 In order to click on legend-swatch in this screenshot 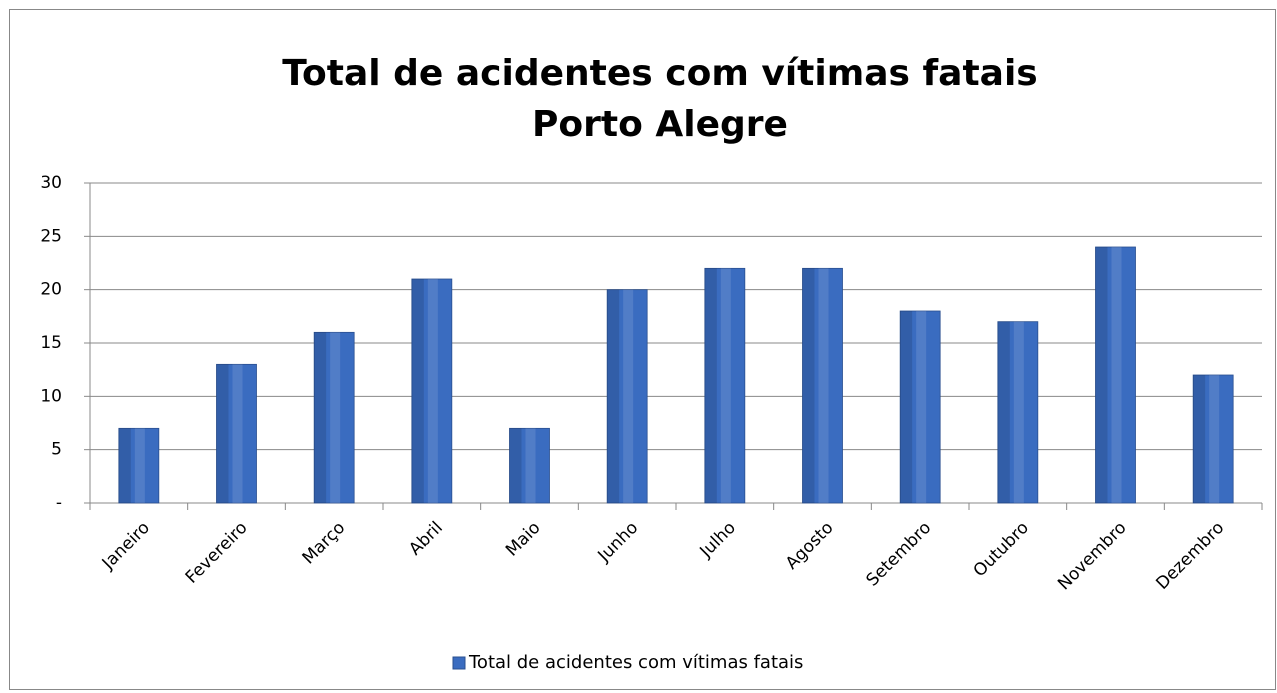, I will do `click(459, 663)`.